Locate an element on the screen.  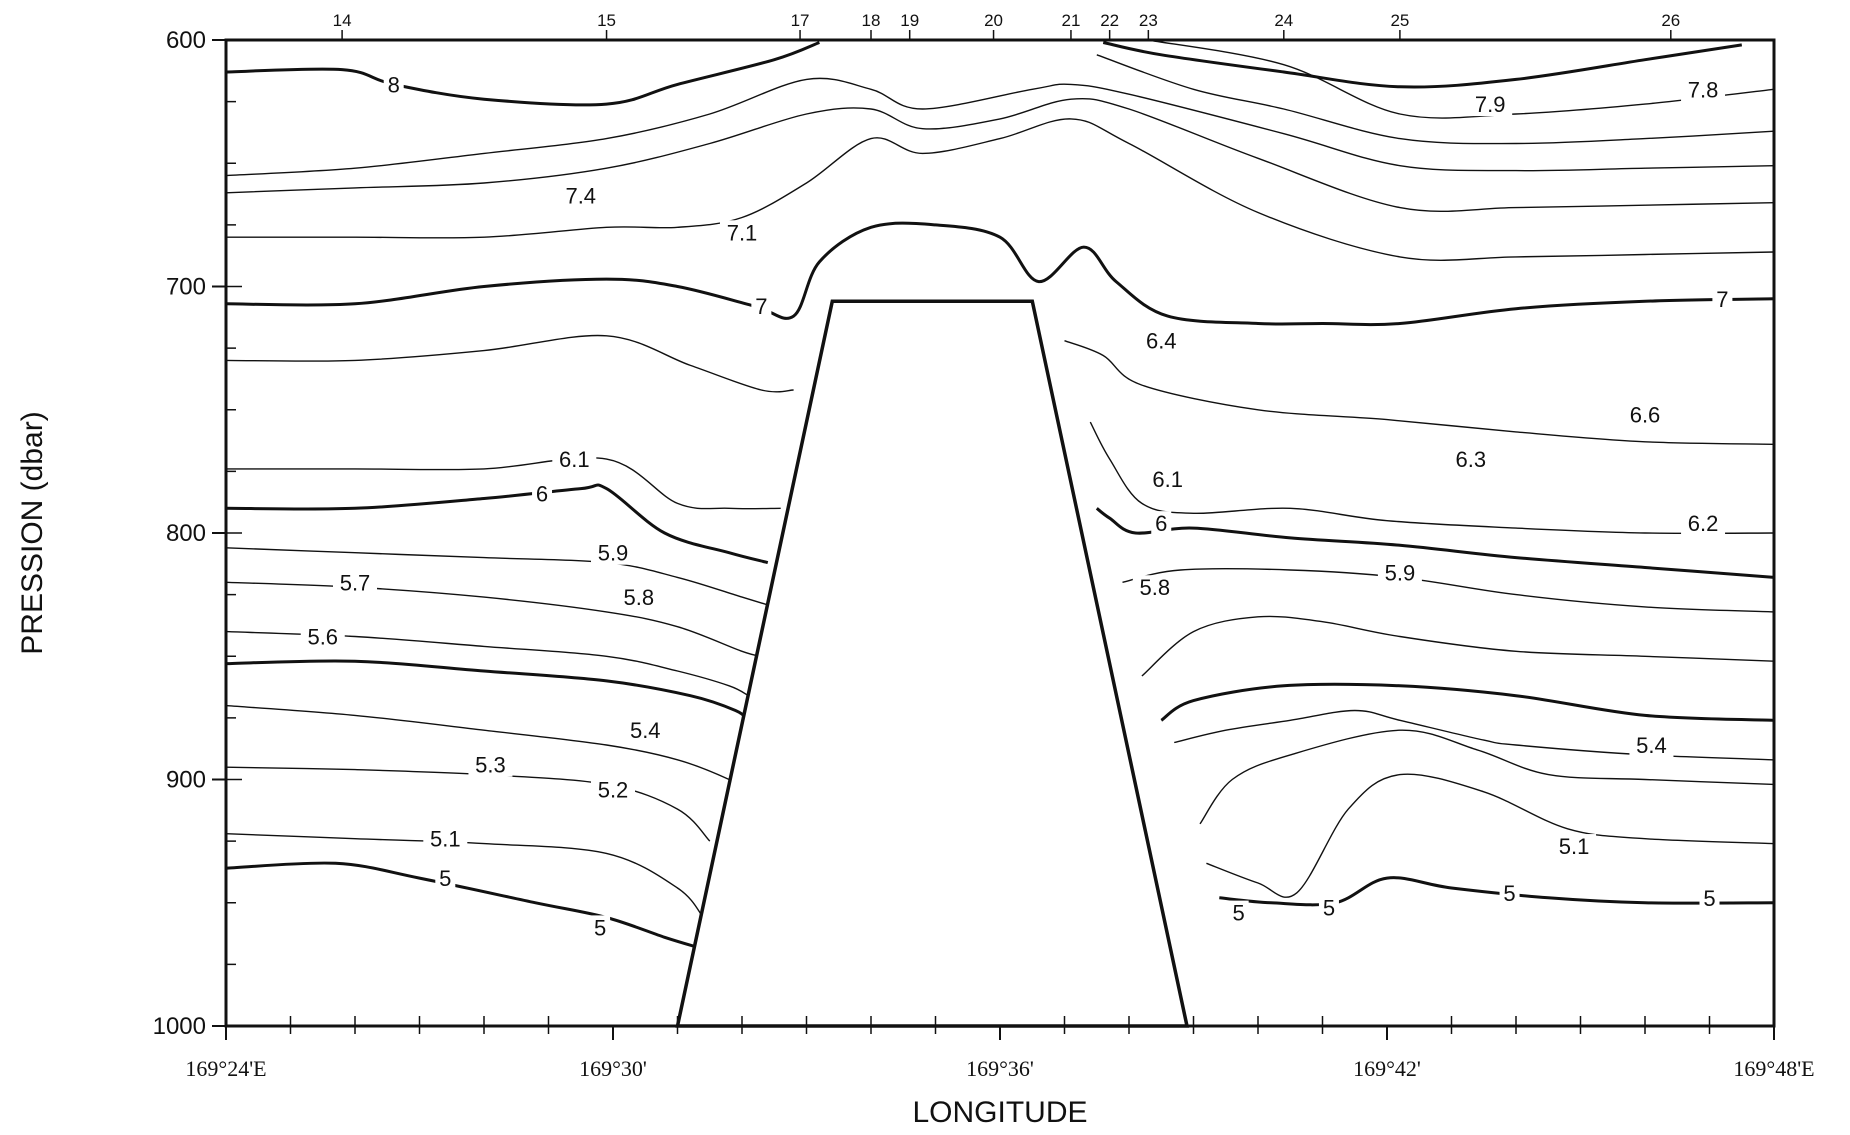
contour-label: 5.3 is located at coordinates (490, 765).